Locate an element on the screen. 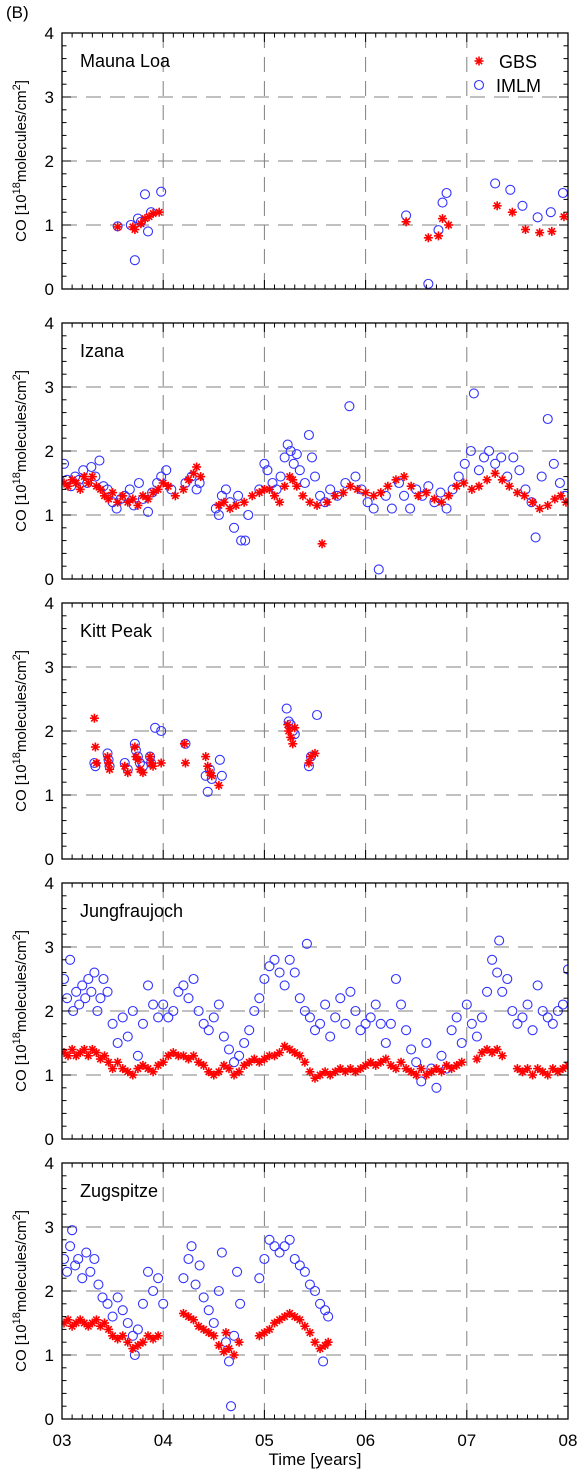 This screenshot has width=586, height=1475. grid is located at coordinates (315, 161).